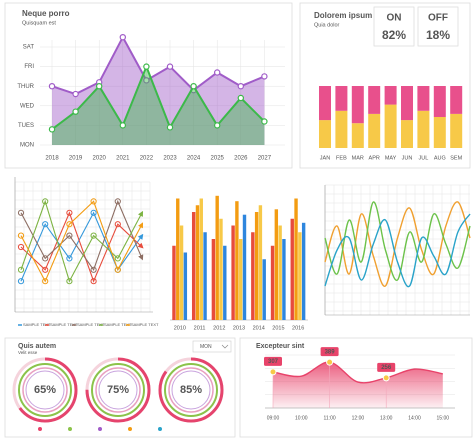 This screenshot has height=440, width=474. Describe the element at coordinates (394, 35) in the screenshot. I see `kpi-value: 82%` at that location.